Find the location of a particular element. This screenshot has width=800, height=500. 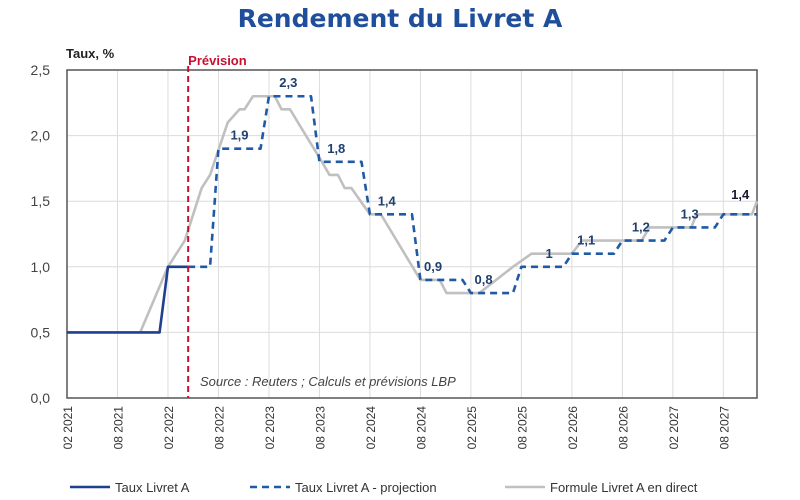

x-tick-label: 02 2021 is located at coordinates (68, 428).